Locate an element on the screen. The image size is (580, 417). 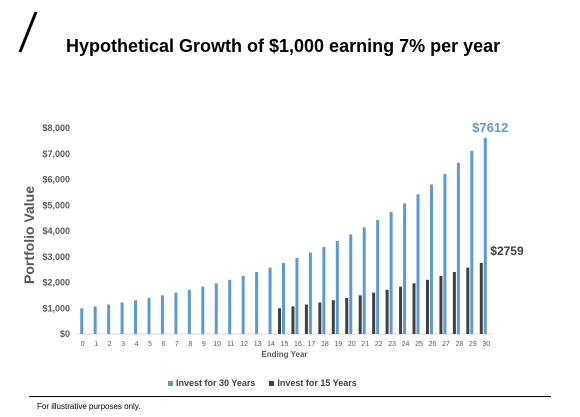
x-tick-label: 0 is located at coordinates (83, 344).